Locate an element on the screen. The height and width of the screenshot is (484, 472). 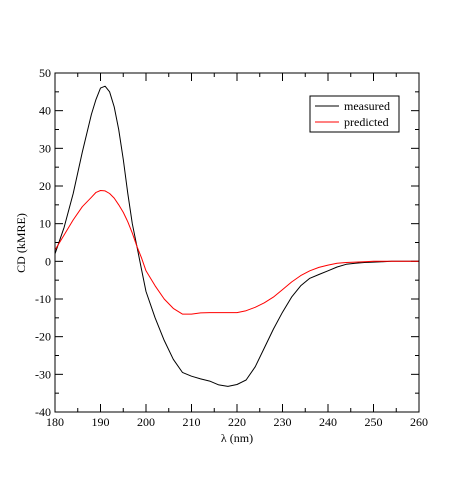
x-tick-label: 250 is located at coordinates (374, 422).